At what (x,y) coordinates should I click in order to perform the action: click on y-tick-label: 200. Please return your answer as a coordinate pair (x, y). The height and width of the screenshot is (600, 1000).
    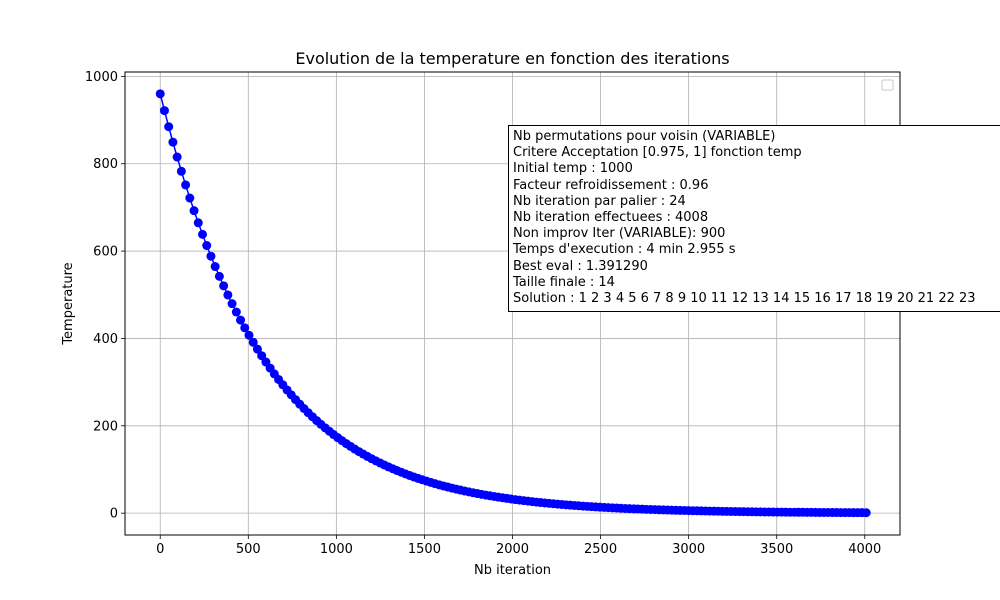
    Looking at the image, I should click on (105, 426).